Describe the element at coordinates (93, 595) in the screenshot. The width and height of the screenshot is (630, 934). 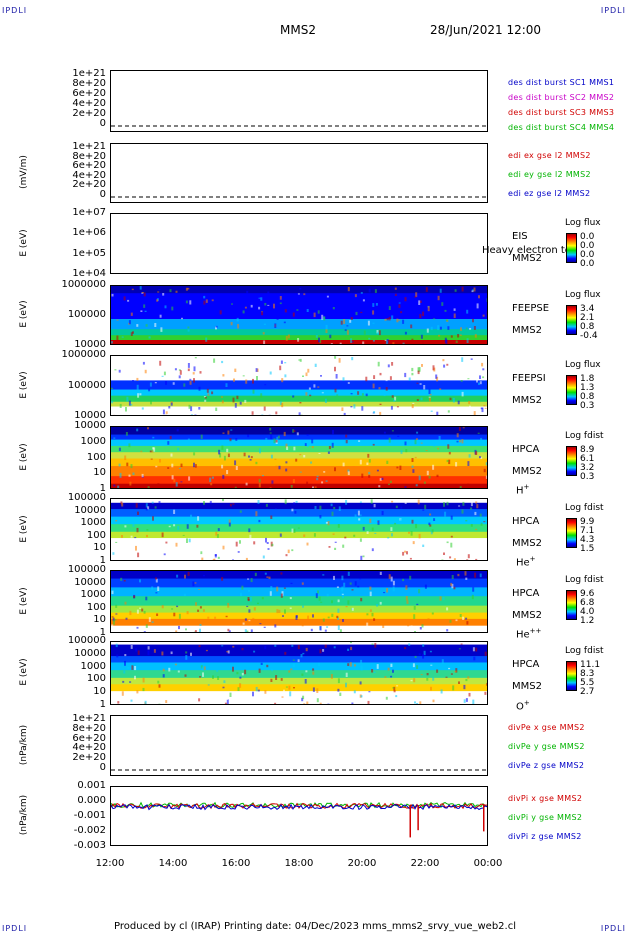
I see `y-tick-label: 1000` at that location.